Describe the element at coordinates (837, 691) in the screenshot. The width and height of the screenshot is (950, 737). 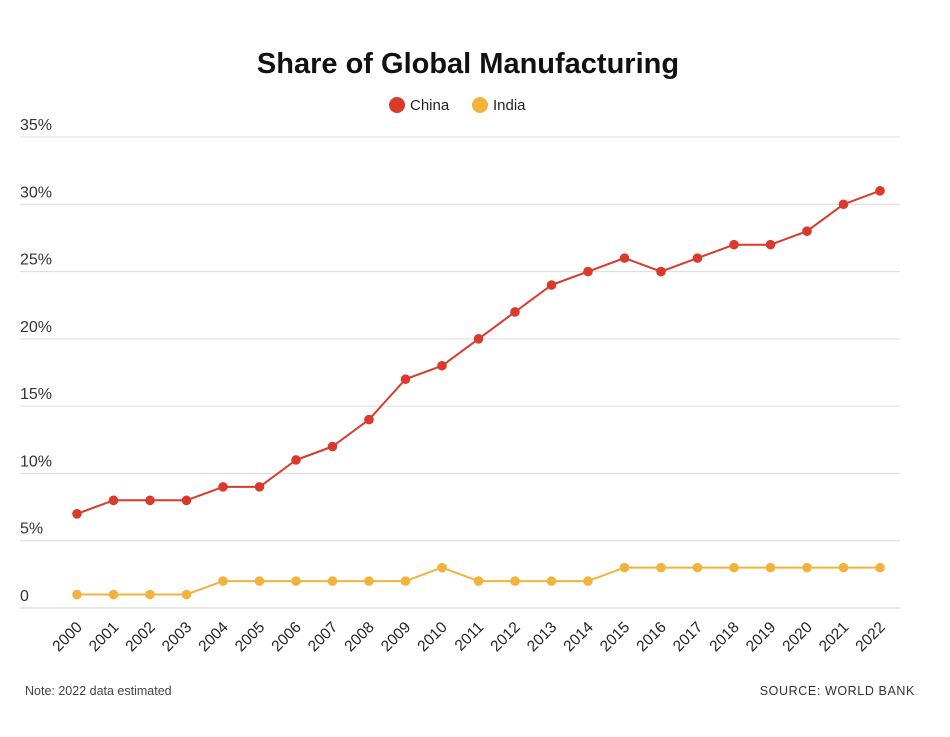
I see `source-credit: SOURCE: WORLD BANK` at that location.